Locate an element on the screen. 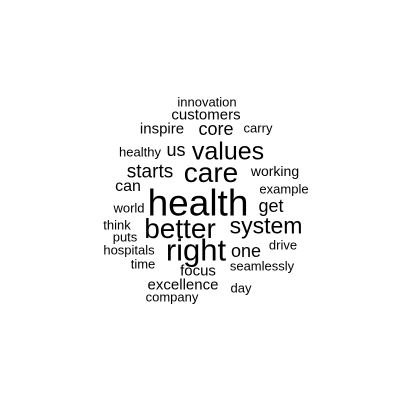  word-think: think is located at coordinates (117, 225).